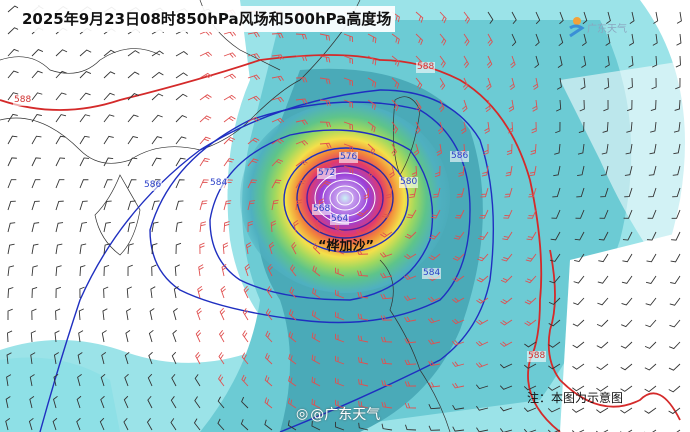  What do you see at coordinates (575, 398) in the screenshot?
I see `schematic-note: 注：本图为示意图` at bounding box center [575, 398].